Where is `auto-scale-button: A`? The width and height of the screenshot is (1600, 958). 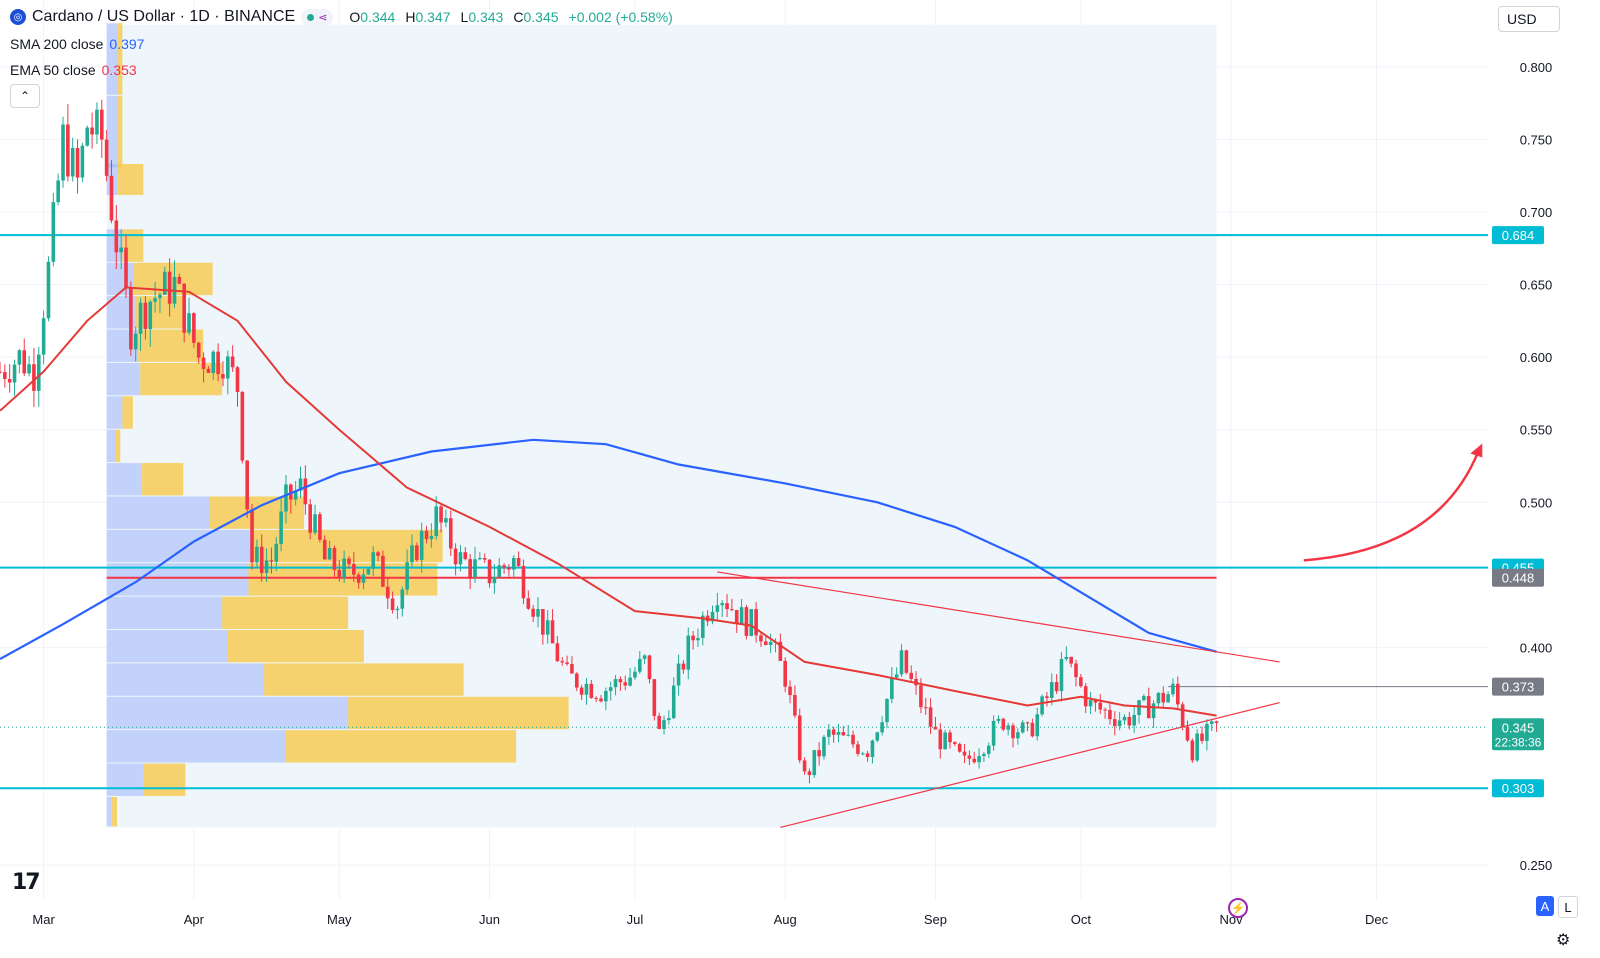
auto-scale-button: A is located at coordinates (1545, 906).